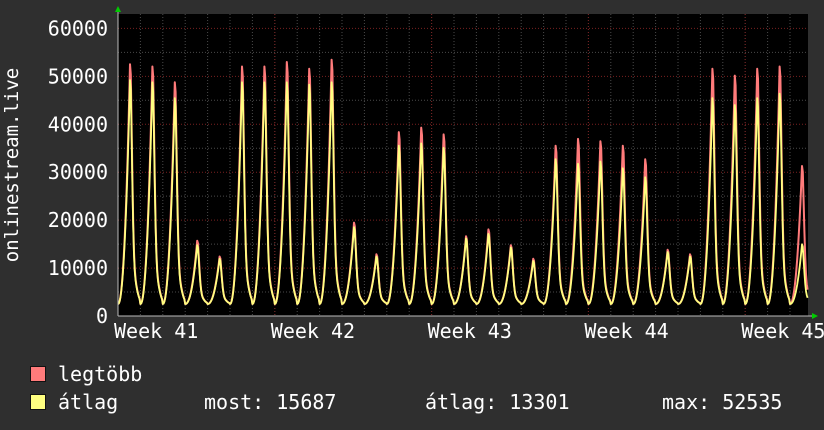 This screenshot has width=824, height=430. Describe the element at coordinates (118, 9) in the screenshot. I see `y-axis-arrow` at that location.